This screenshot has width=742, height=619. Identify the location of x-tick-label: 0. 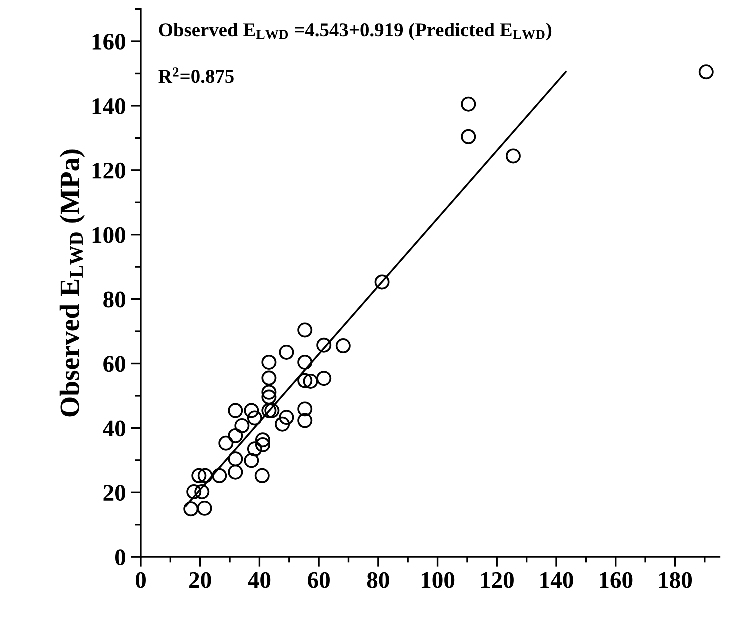
(141, 580).